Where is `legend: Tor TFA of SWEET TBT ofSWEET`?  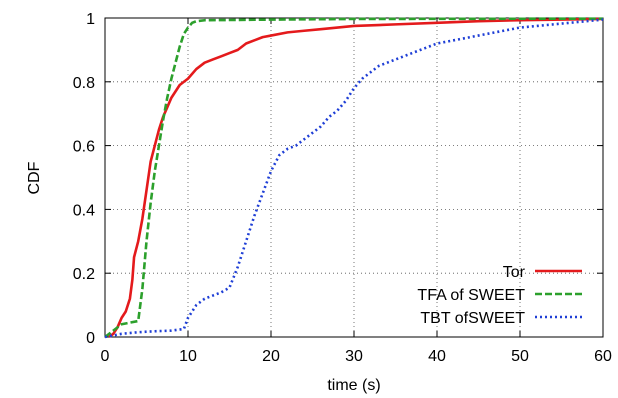
legend: Tor TFA of SWEET TBT ofSWEET is located at coordinates (499, 295).